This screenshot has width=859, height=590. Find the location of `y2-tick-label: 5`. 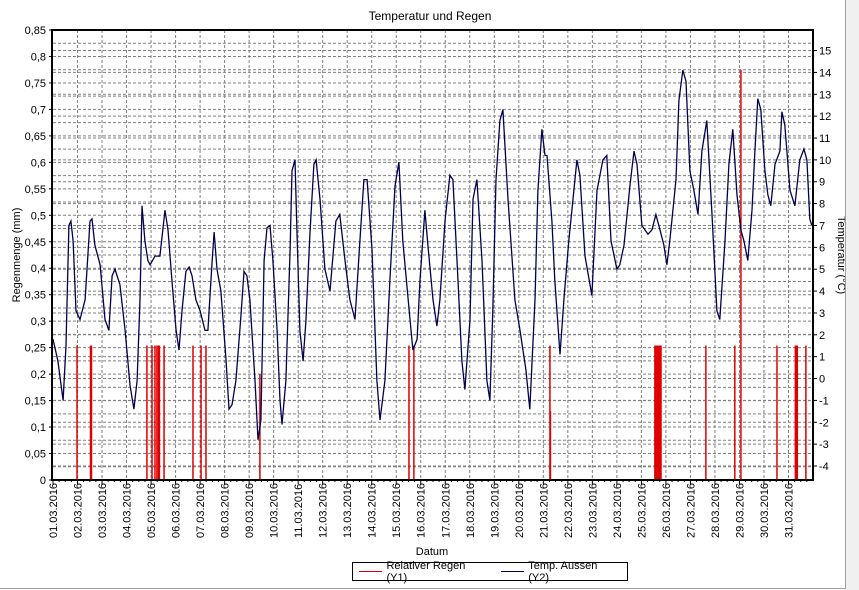

y2-tick-label: 5 is located at coordinates (822, 270).